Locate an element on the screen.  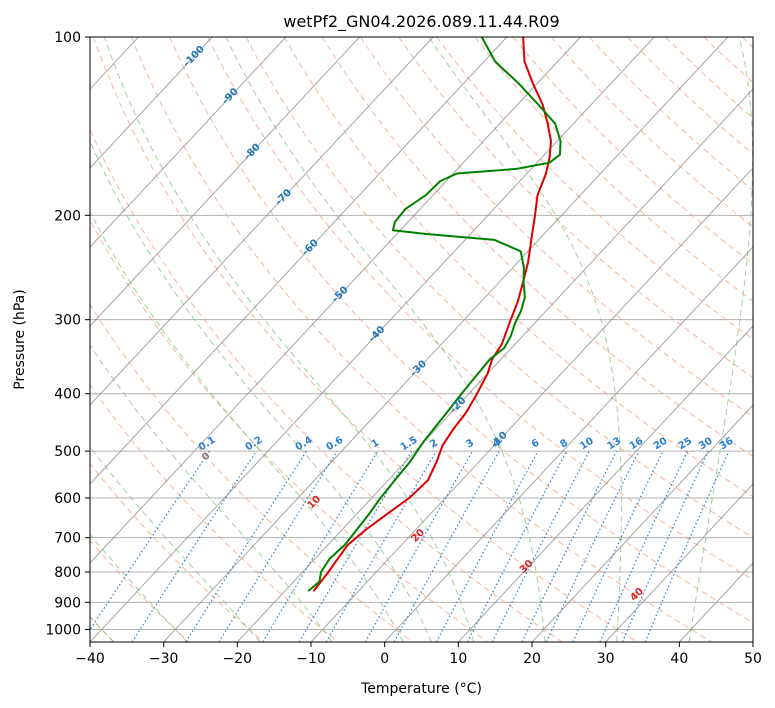
mixing-ratio-label: 1 is located at coordinates (376, 443).